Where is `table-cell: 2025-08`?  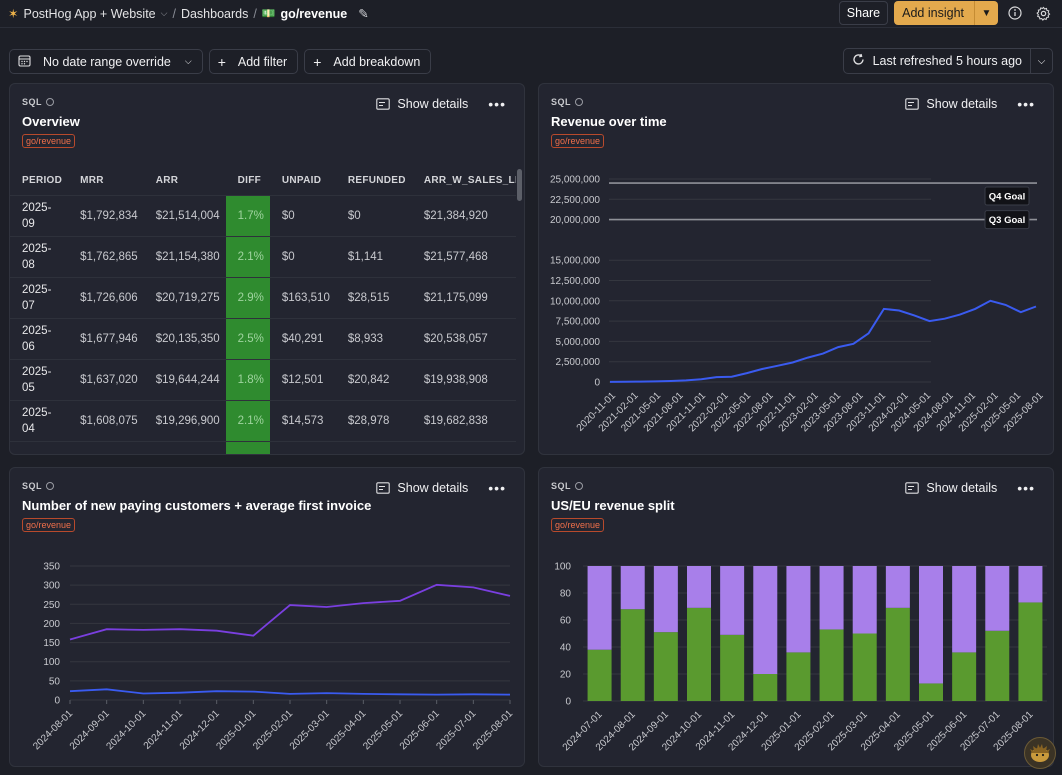 table-cell: 2025-08 is located at coordinates (39, 256).